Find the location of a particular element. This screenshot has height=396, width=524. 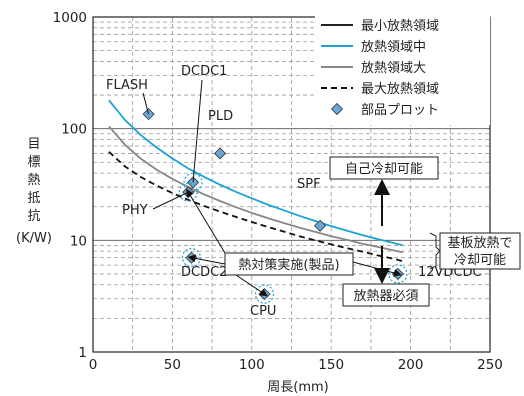

self-cooling-label: 自己冷却可能 is located at coordinates (384, 169).